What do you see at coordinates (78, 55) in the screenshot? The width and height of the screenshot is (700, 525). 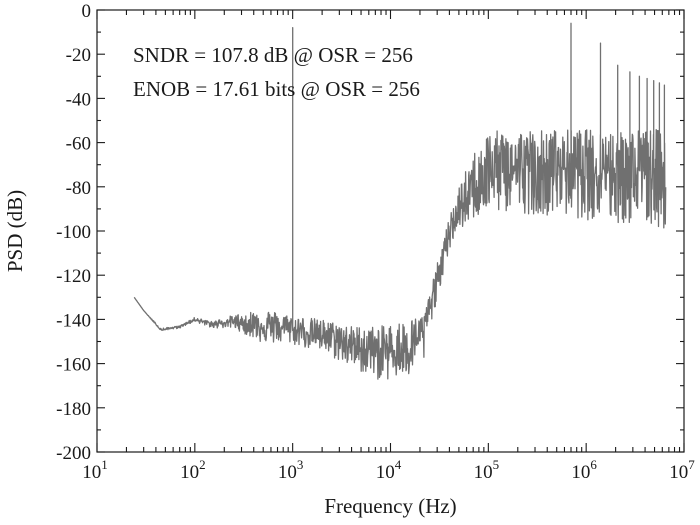 I see `y-tick-label: -20` at bounding box center [78, 55].